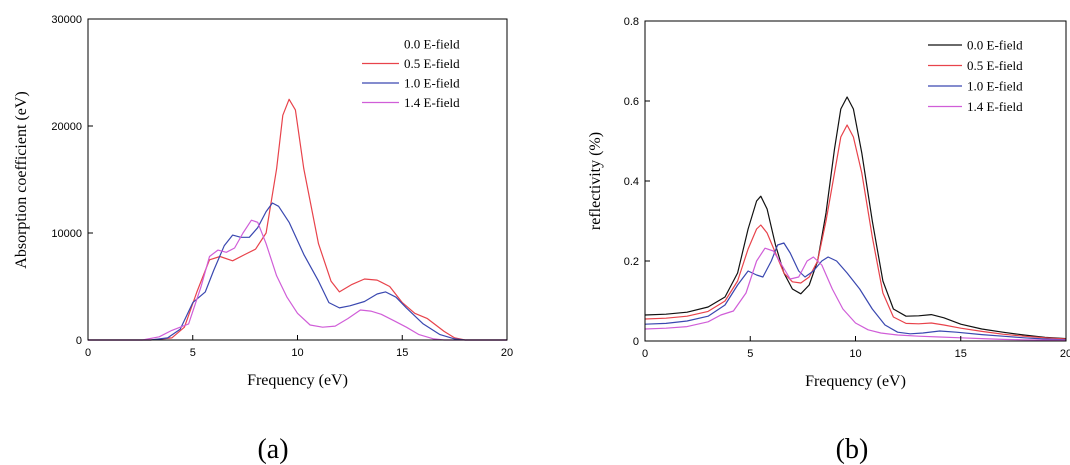  What do you see at coordinates (631, 262) in the screenshot?
I see `y-tick-label: 0.2` at bounding box center [631, 262].